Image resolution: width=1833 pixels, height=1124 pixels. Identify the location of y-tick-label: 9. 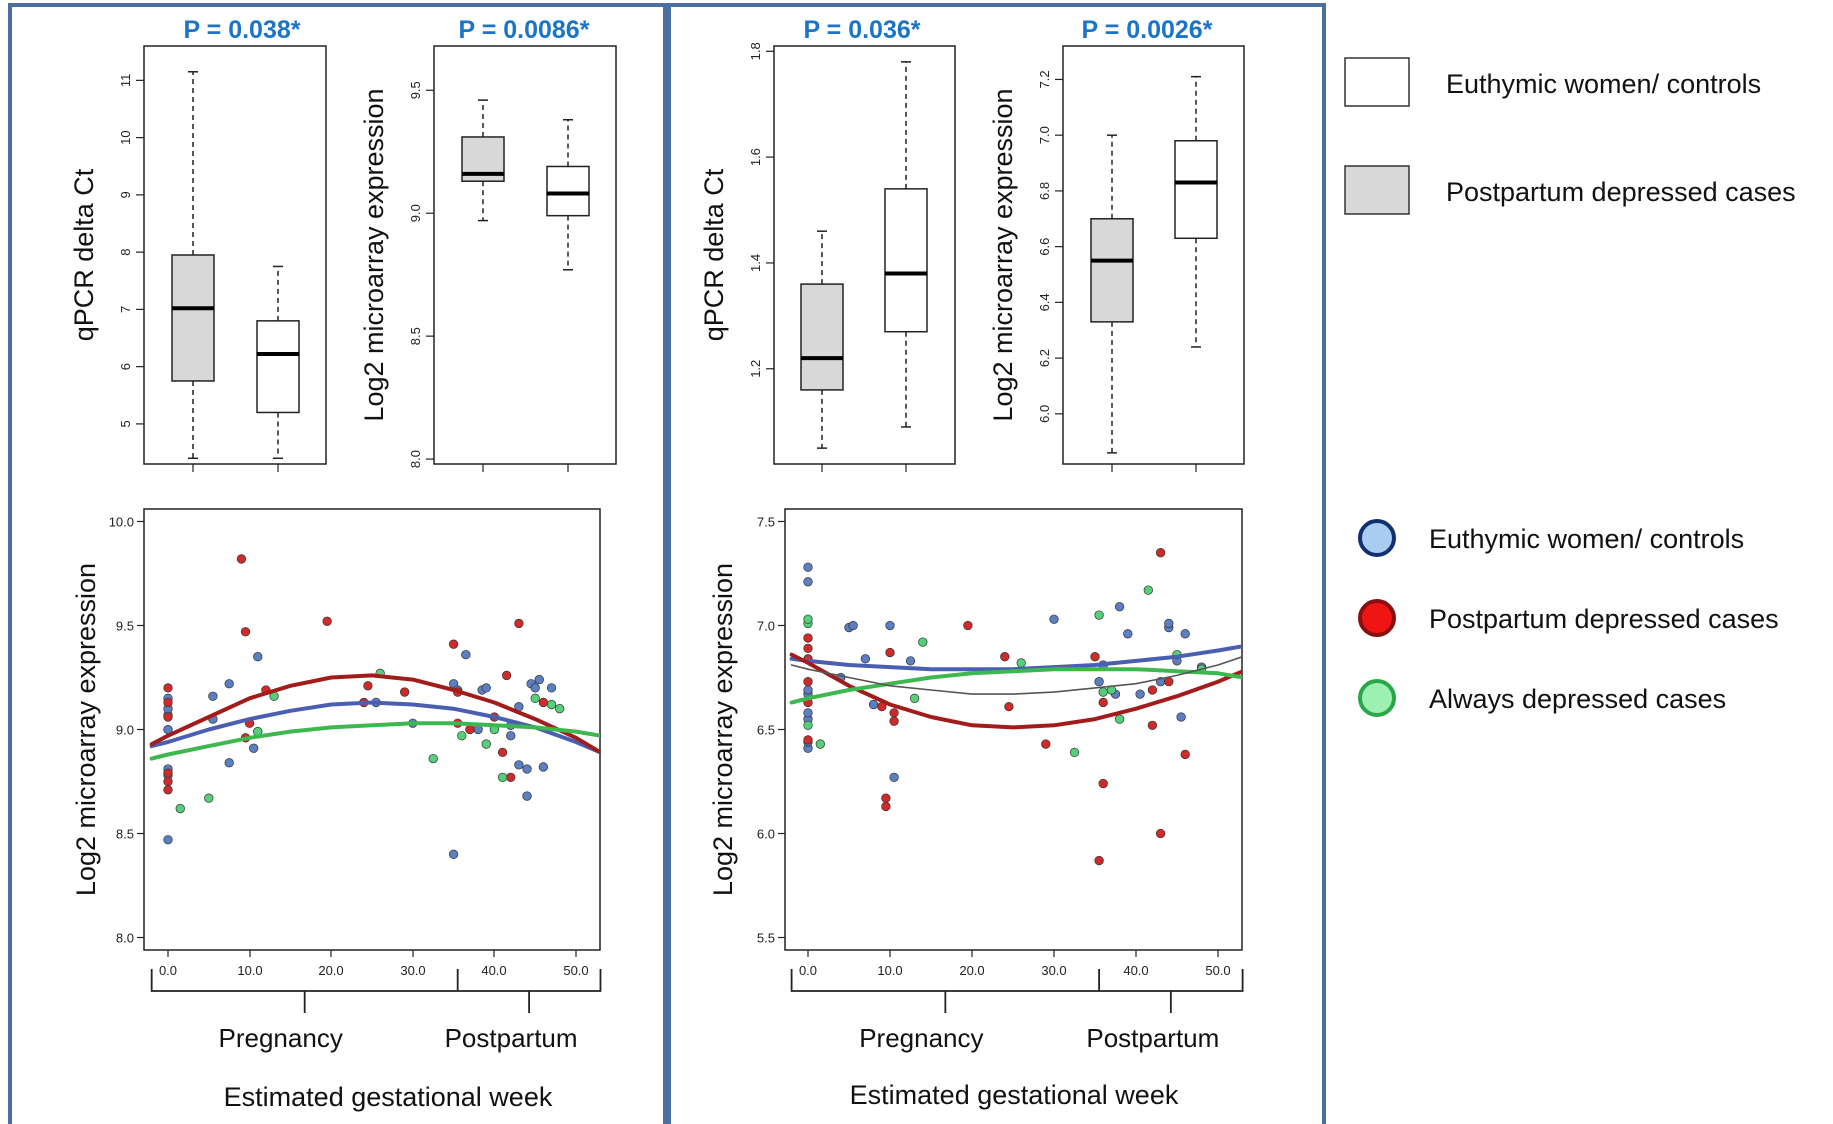
(125, 194).